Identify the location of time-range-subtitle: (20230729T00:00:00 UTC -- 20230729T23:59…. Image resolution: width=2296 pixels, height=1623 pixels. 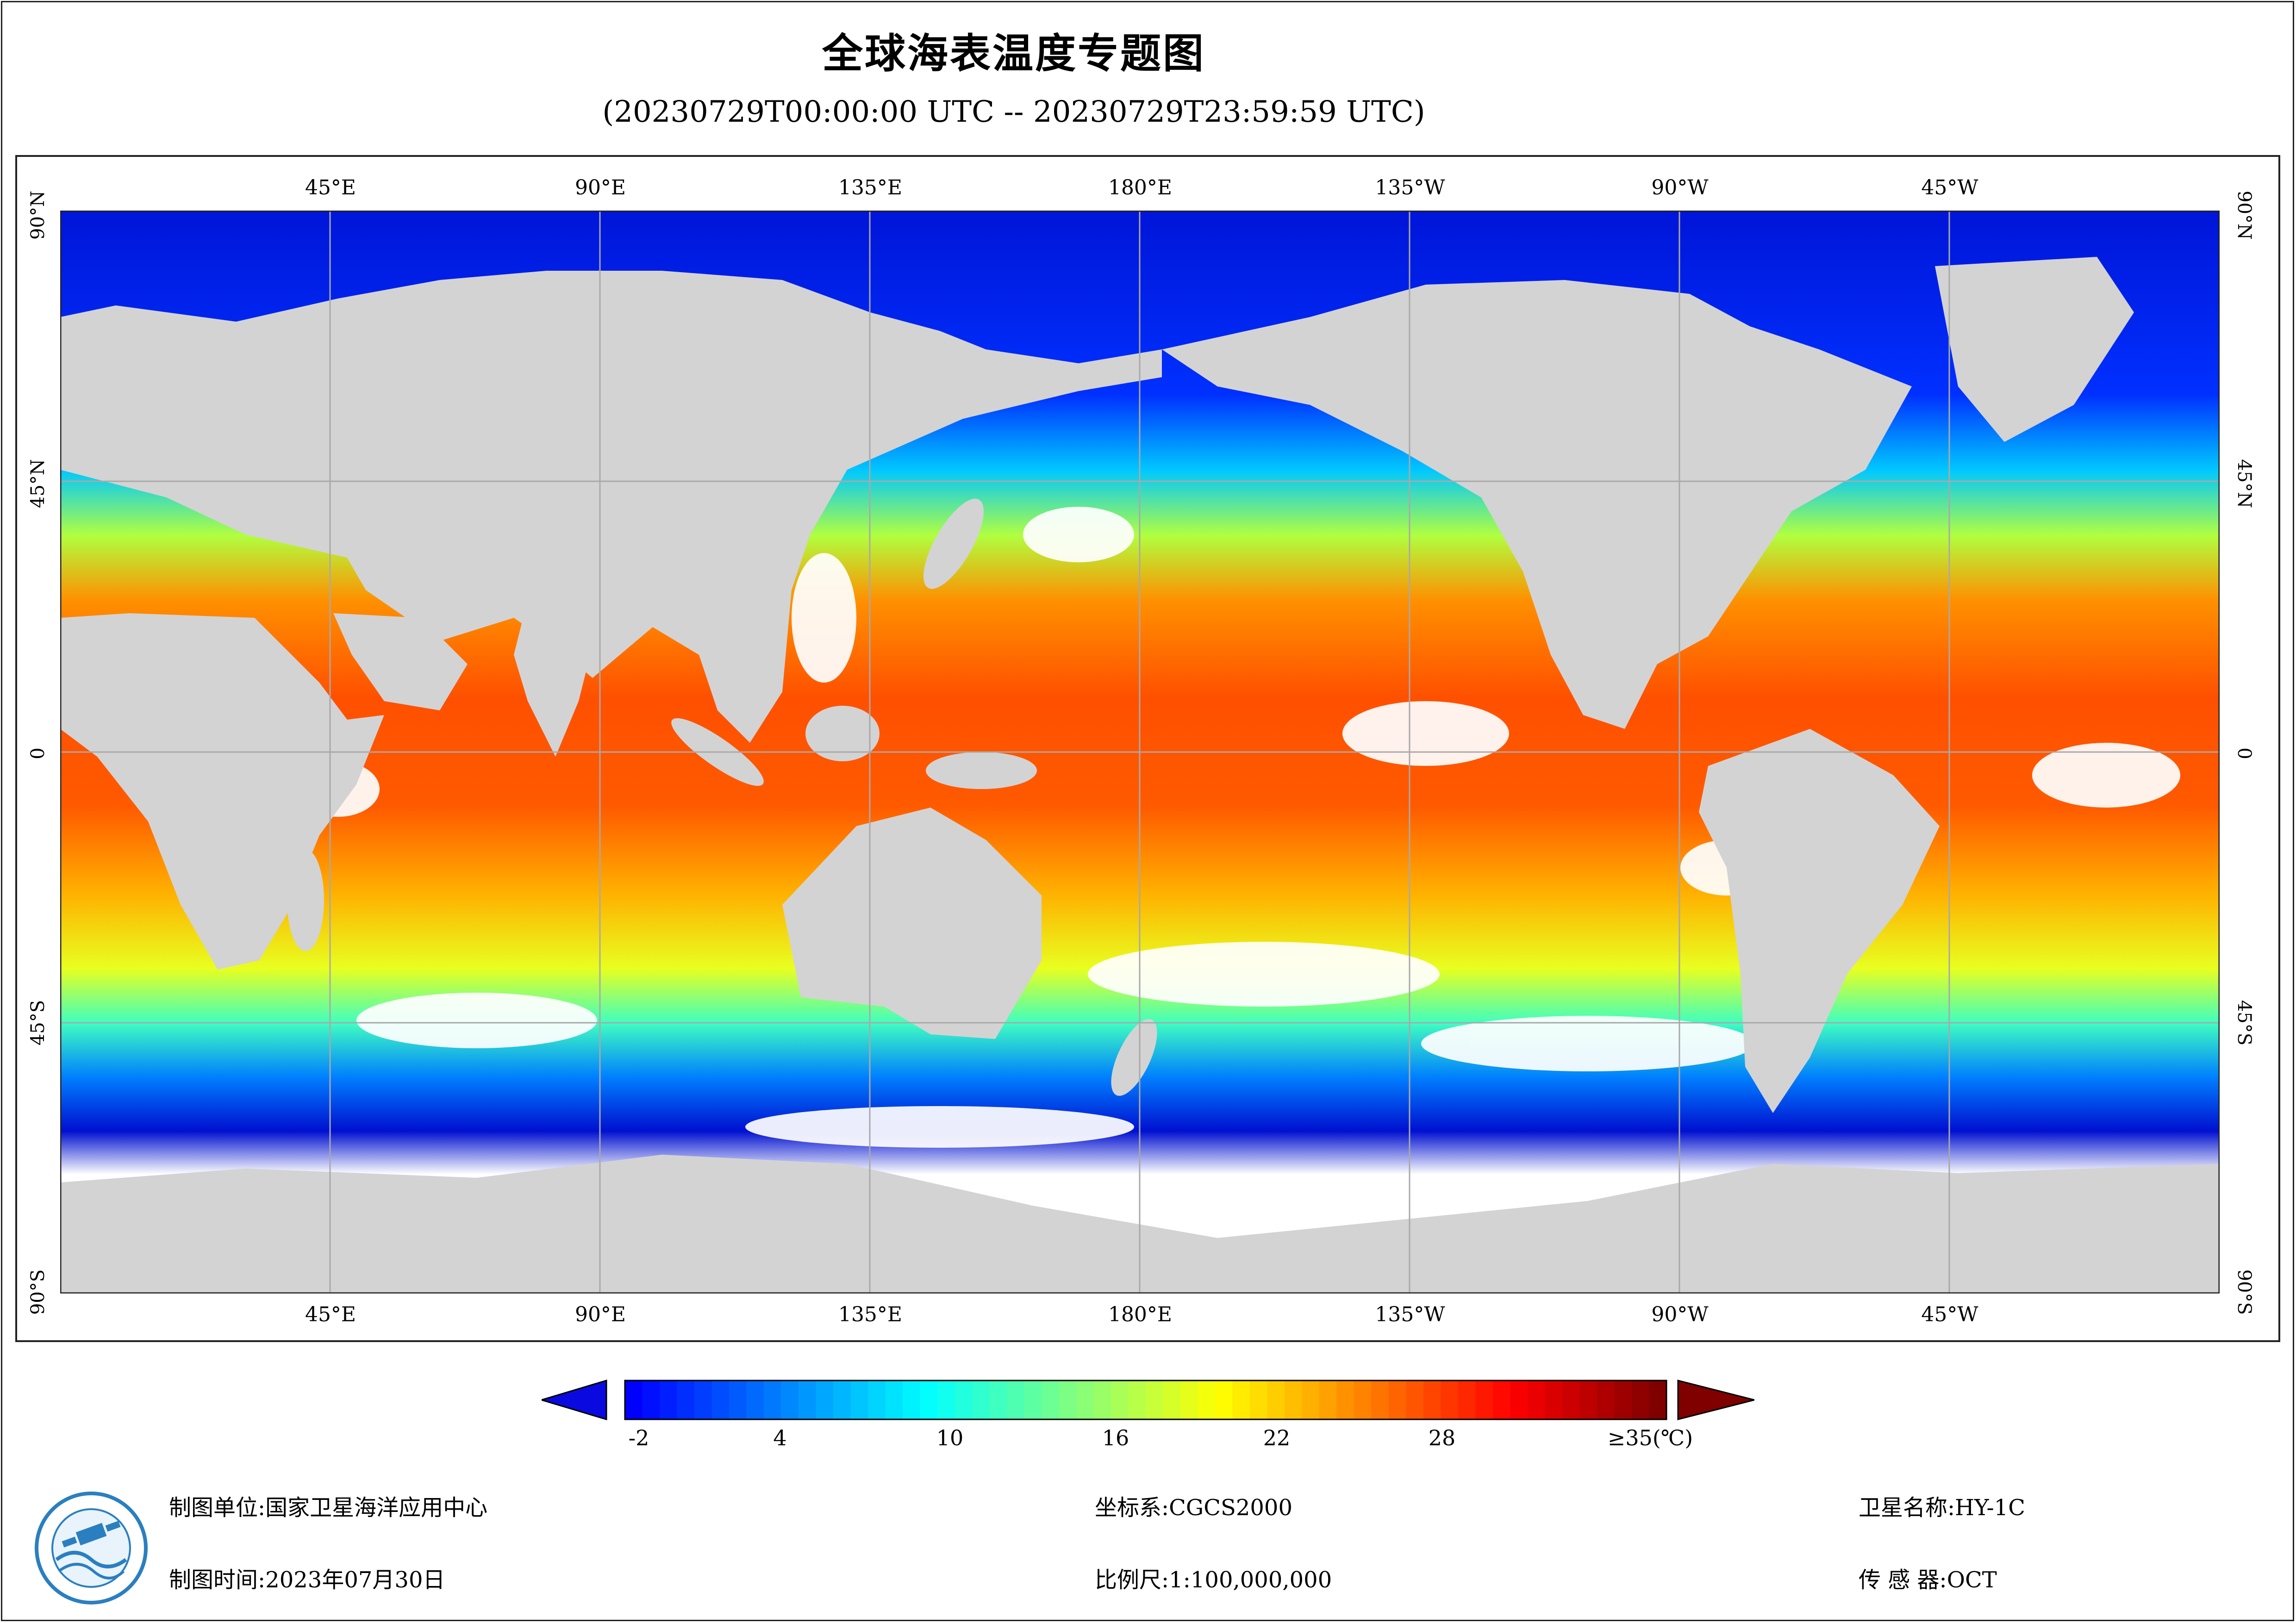
(1014, 112).